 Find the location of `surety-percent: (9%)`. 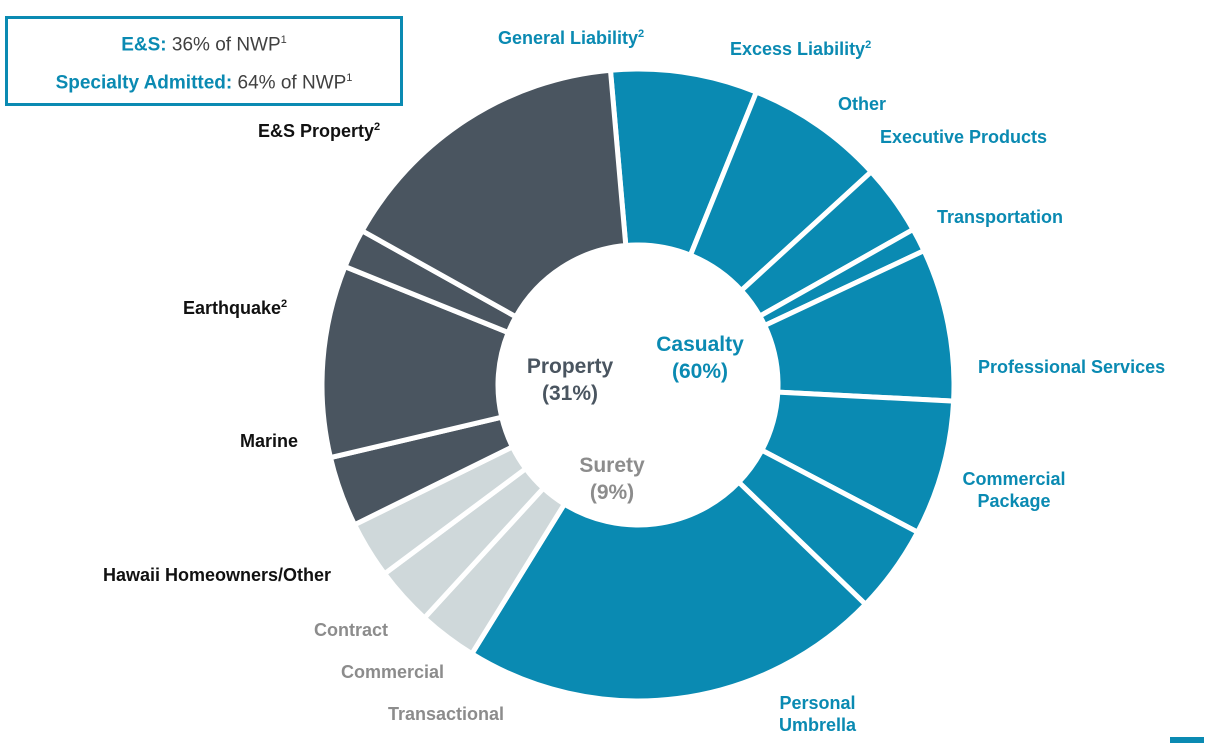

surety-percent: (9%) is located at coordinates (612, 492).